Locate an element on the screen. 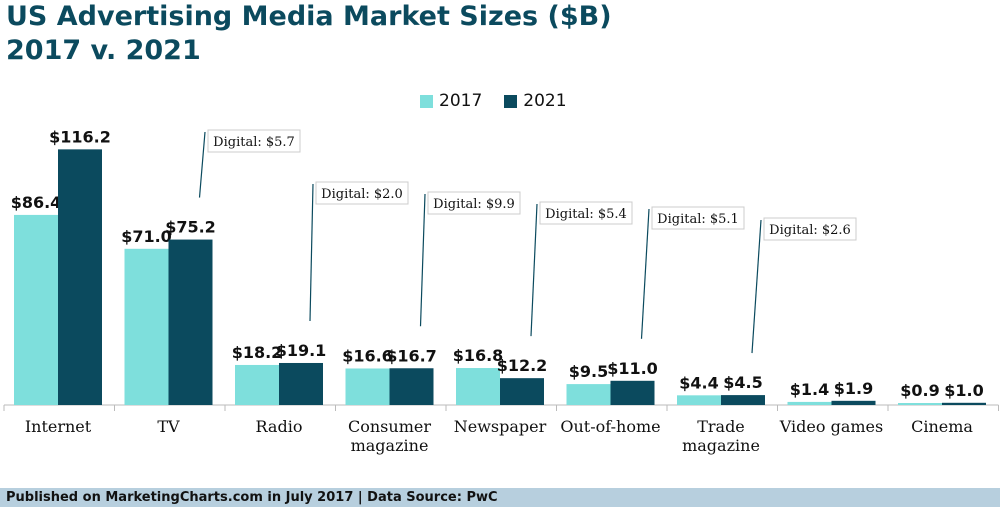 The width and height of the screenshot is (1000, 507). data-label-2021: $16.7 is located at coordinates (411, 355).